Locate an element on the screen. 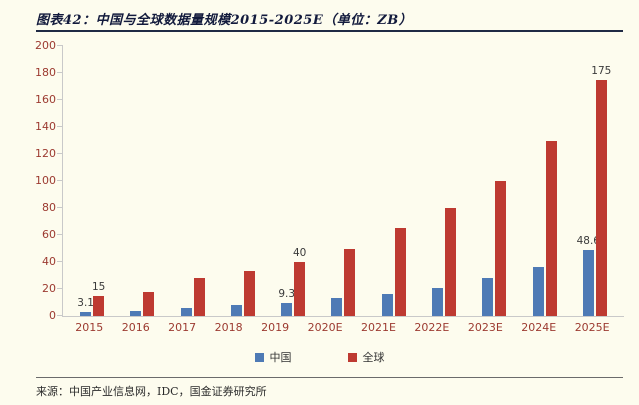 Image resolution: width=639 pixels, height=405 pixels. x-axis-label: 2023E is located at coordinates (485, 327).